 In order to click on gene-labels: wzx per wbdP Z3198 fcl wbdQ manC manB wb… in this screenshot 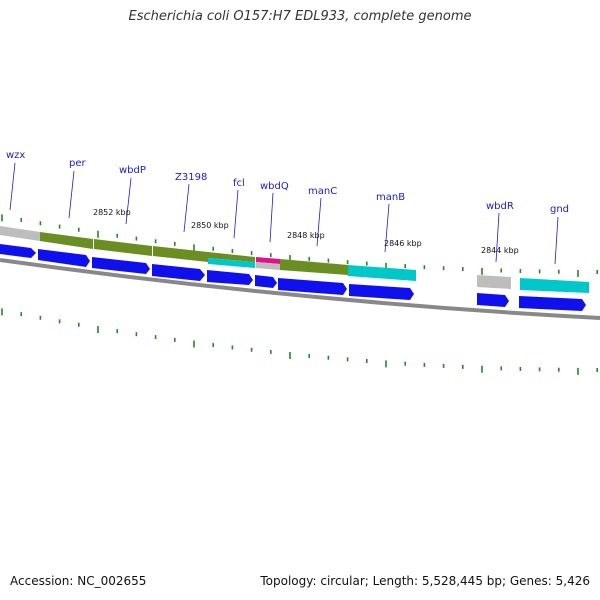, I will do `click(287, 182)`.